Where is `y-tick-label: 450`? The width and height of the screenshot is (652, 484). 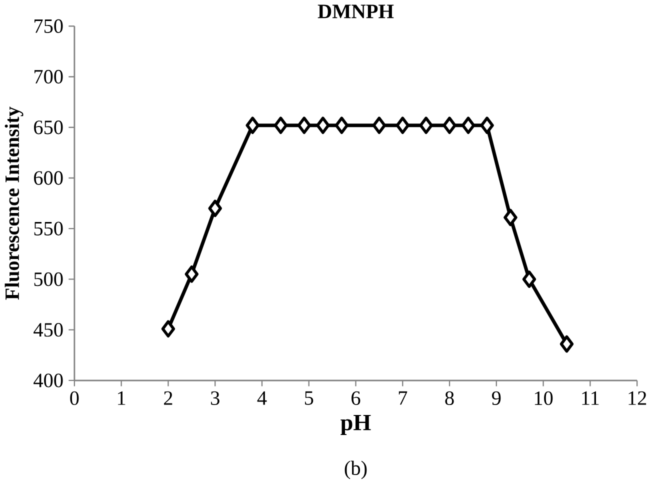
y-tick-label: 450 is located at coordinates (48, 330).